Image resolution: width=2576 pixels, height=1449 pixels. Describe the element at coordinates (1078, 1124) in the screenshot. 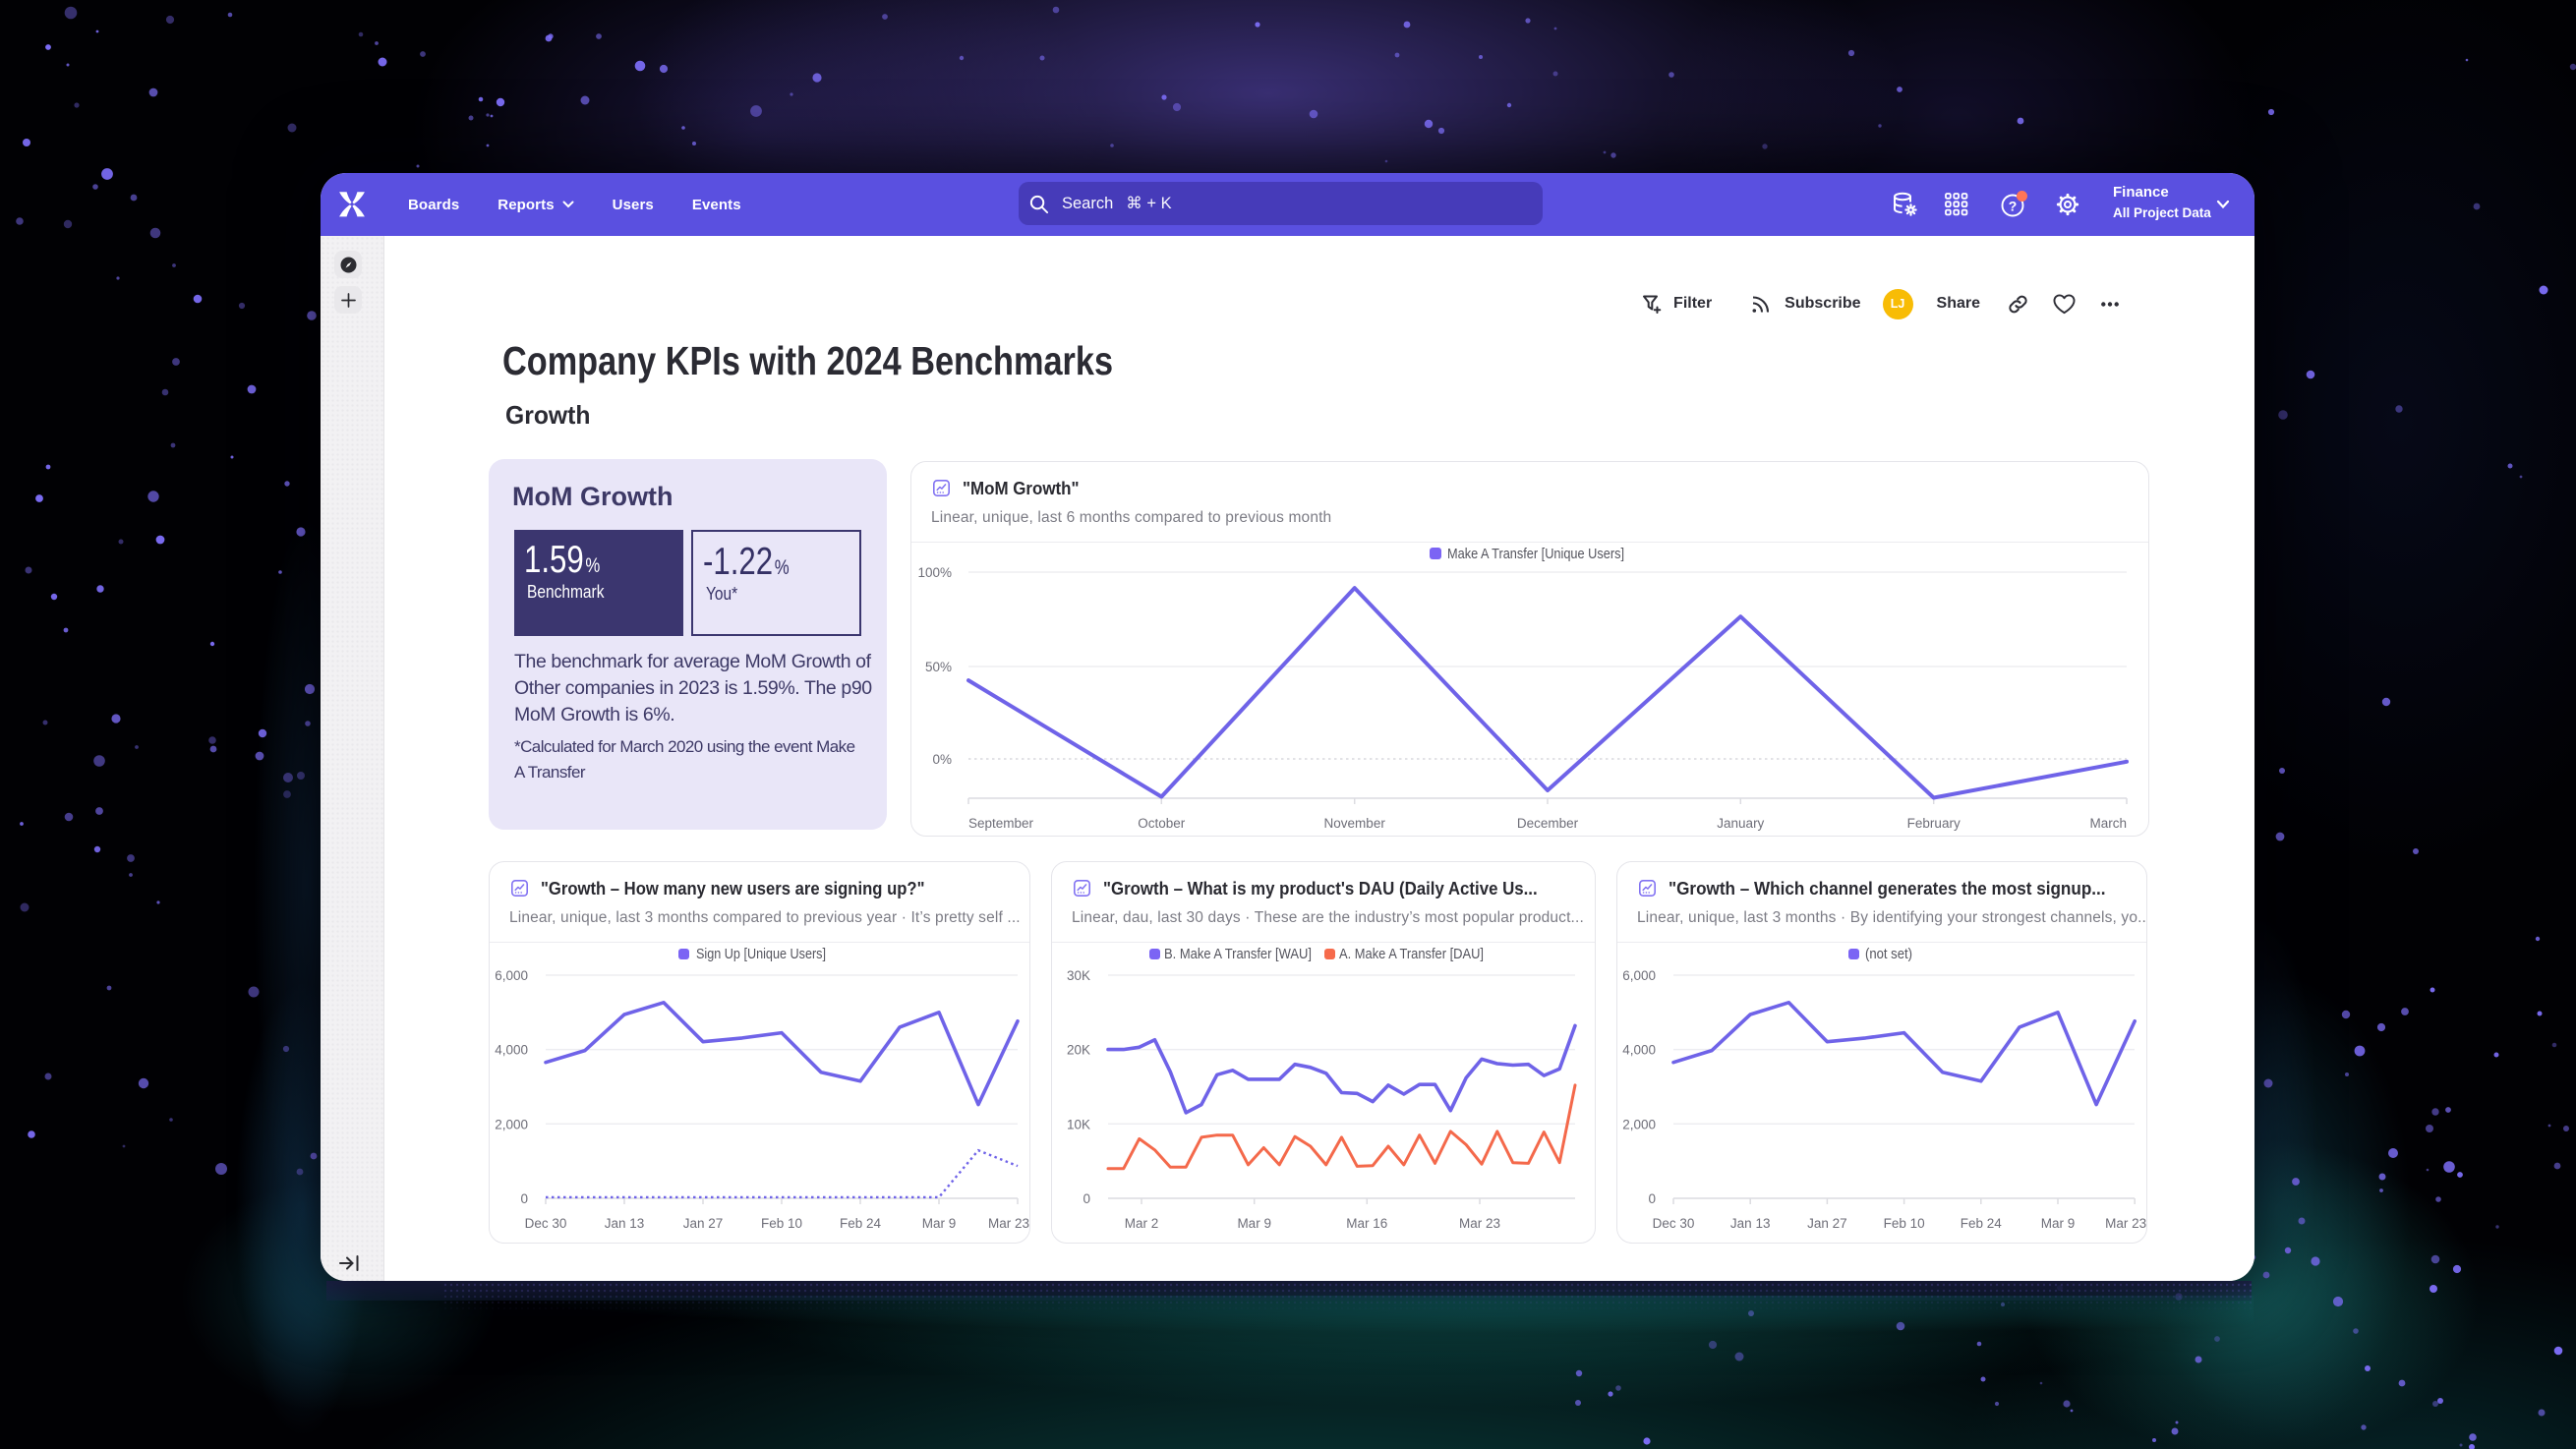

I see `svg-text: 10K` at that location.